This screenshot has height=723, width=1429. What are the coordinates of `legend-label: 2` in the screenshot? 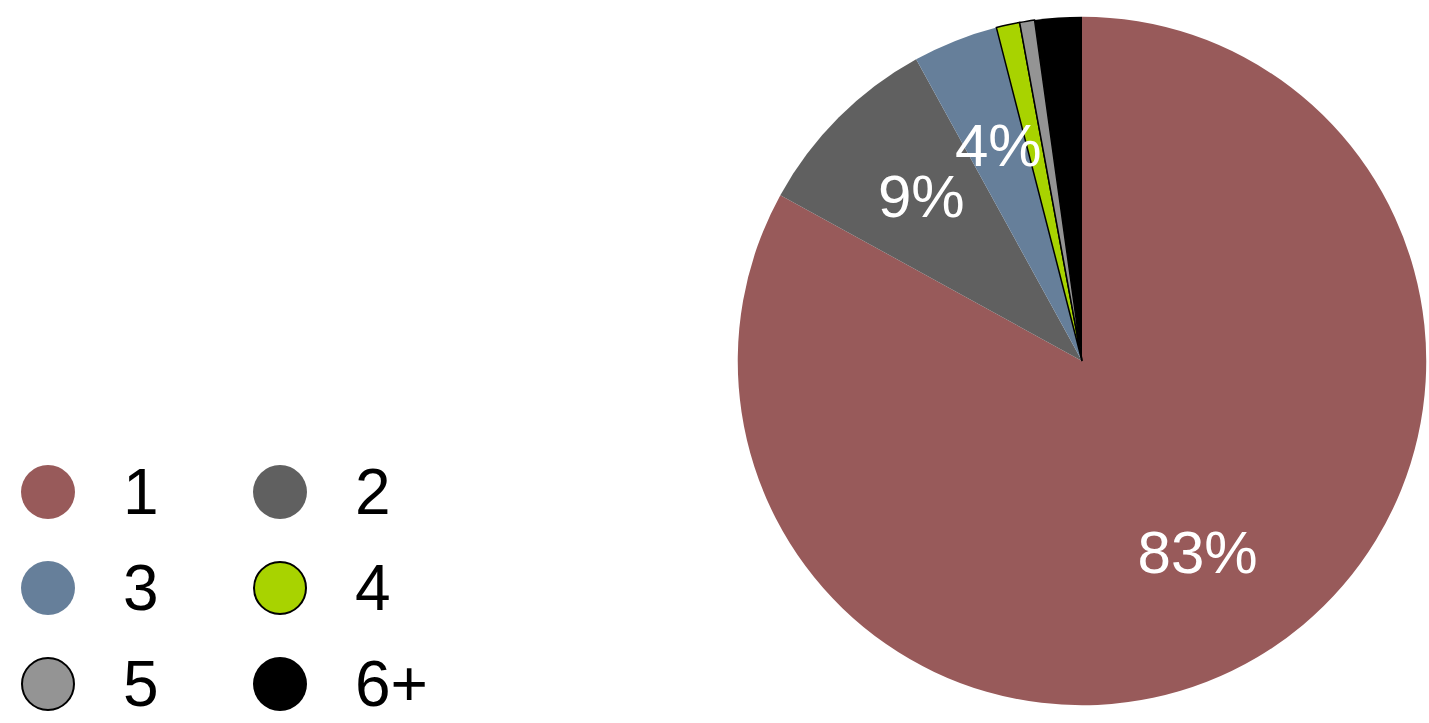 It's located at (373, 492).